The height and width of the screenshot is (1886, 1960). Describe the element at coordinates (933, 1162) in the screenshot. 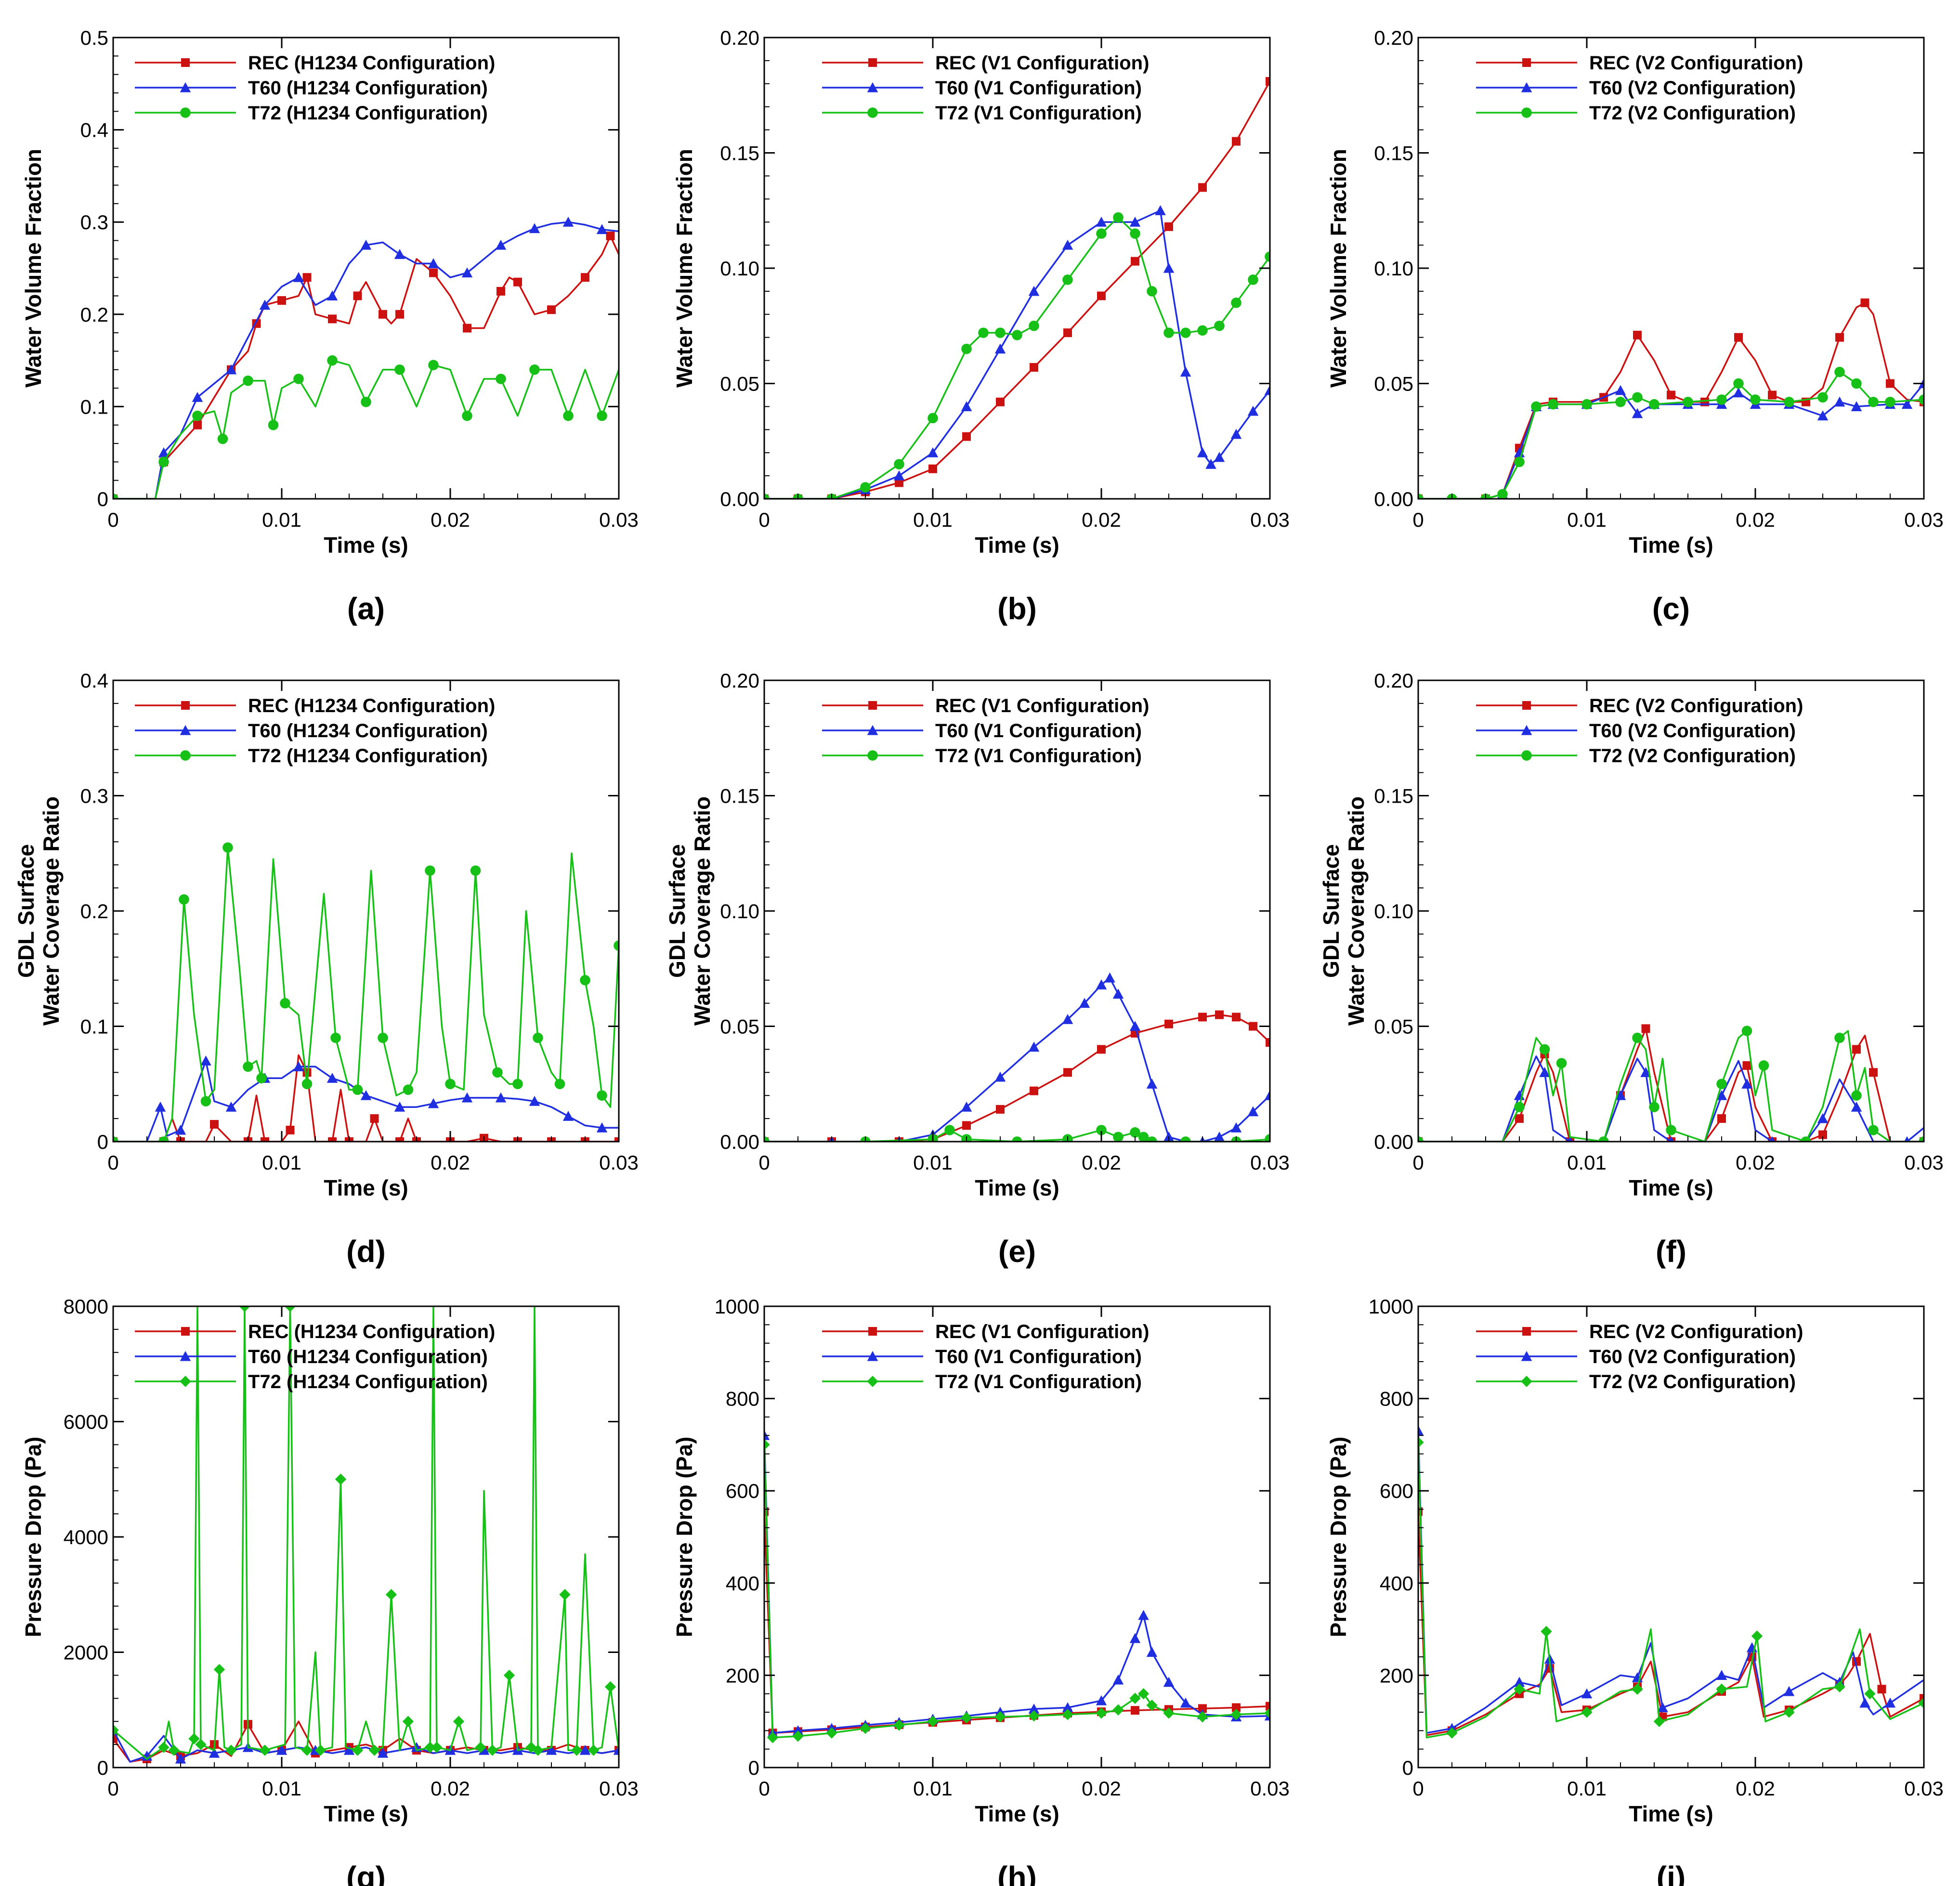

I see `x-tick-label: 0.01` at that location.